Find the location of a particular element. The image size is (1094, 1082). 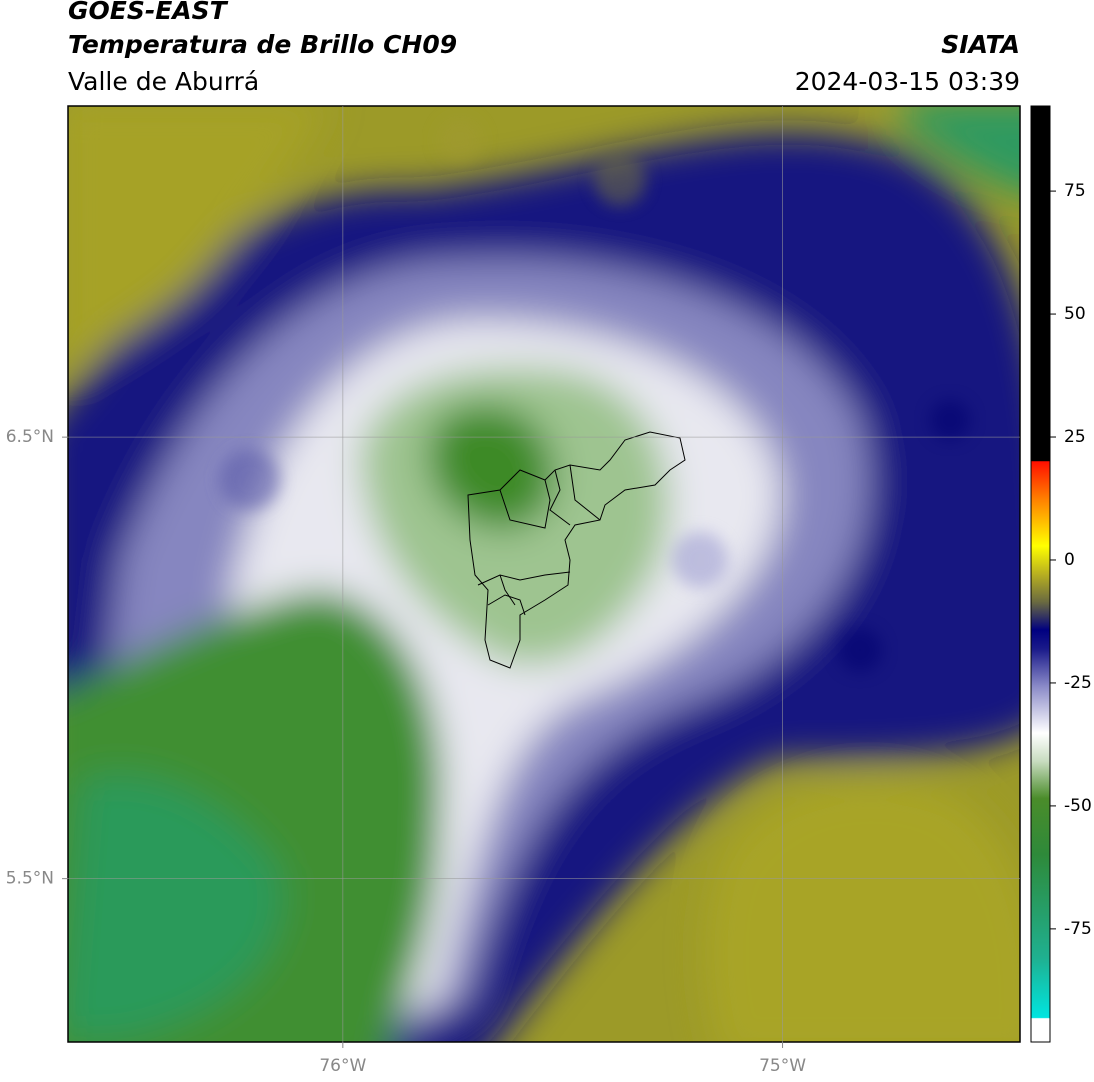

lon-tick-label: 75°W is located at coordinates (782, 1066).